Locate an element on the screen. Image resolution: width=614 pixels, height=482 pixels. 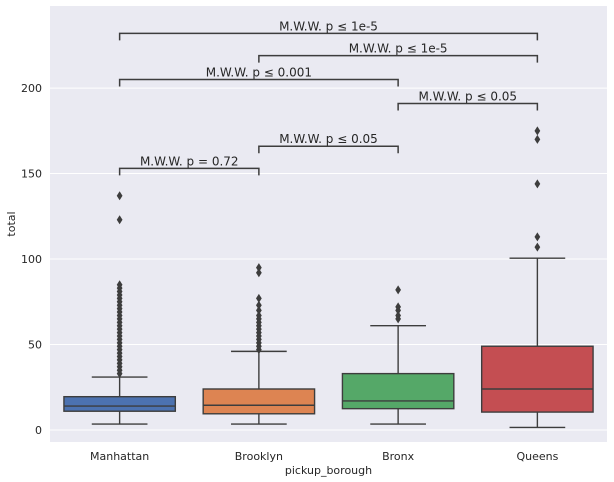
x-tick-label: Brooklyn is located at coordinates (259, 456).